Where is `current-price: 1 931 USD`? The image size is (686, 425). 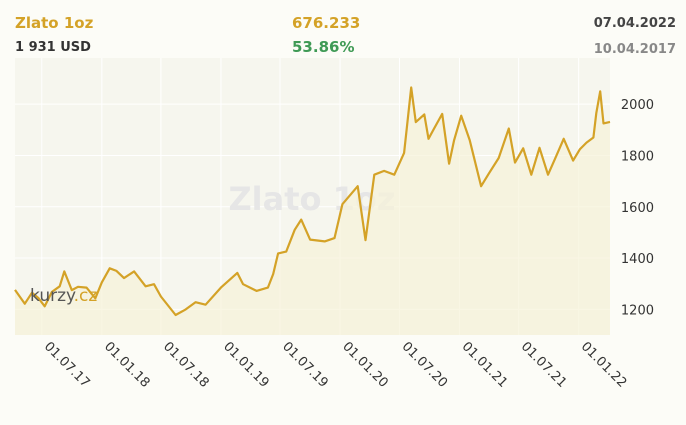 current-price: 1 931 USD is located at coordinates (53, 47).